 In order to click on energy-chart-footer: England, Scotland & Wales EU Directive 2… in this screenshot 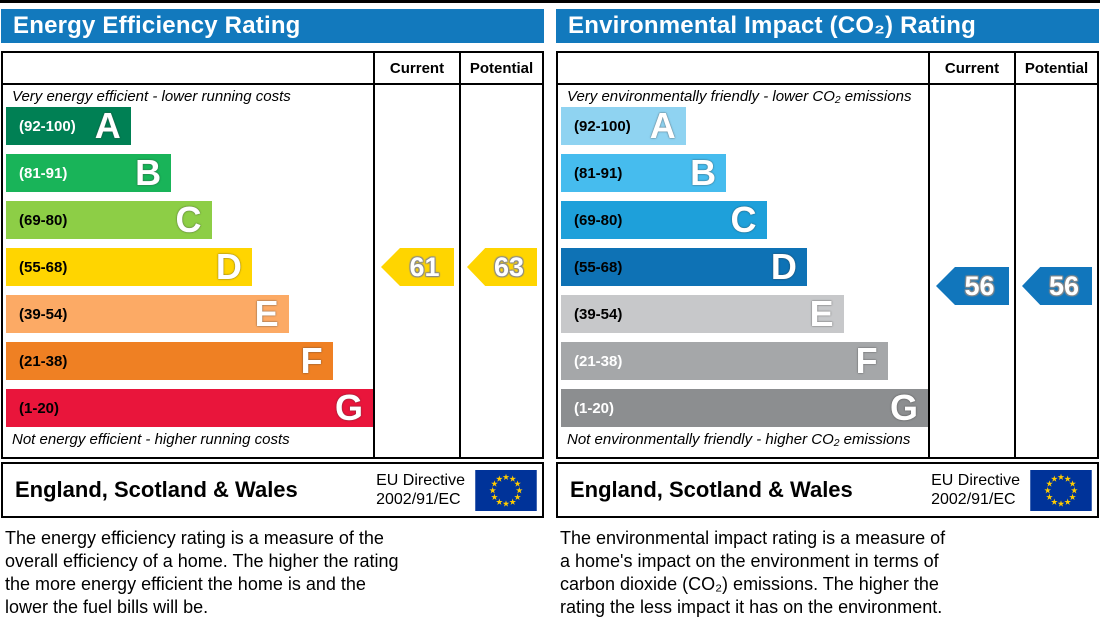, I will do `click(272, 490)`.